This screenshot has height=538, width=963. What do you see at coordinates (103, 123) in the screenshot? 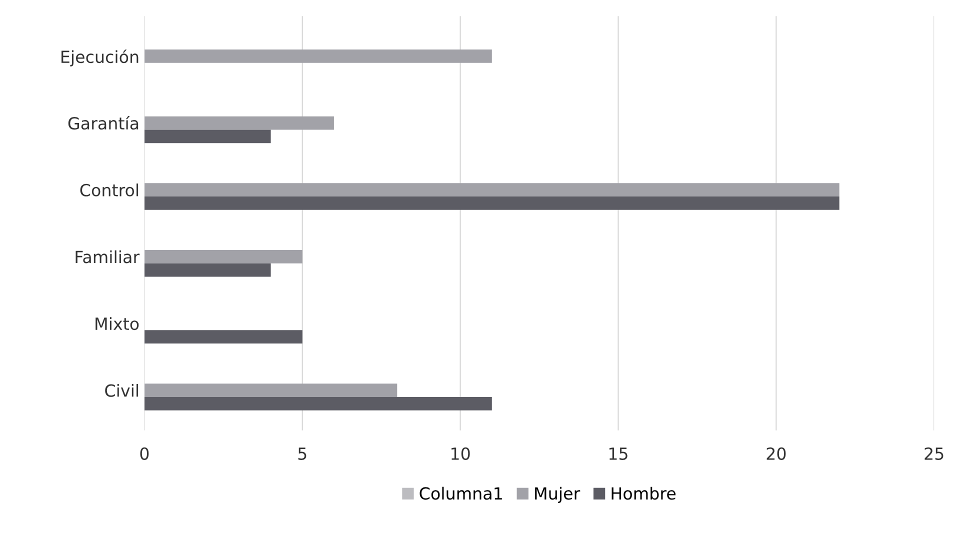
I see `y-tick-label: Garantía` at bounding box center [103, 123].